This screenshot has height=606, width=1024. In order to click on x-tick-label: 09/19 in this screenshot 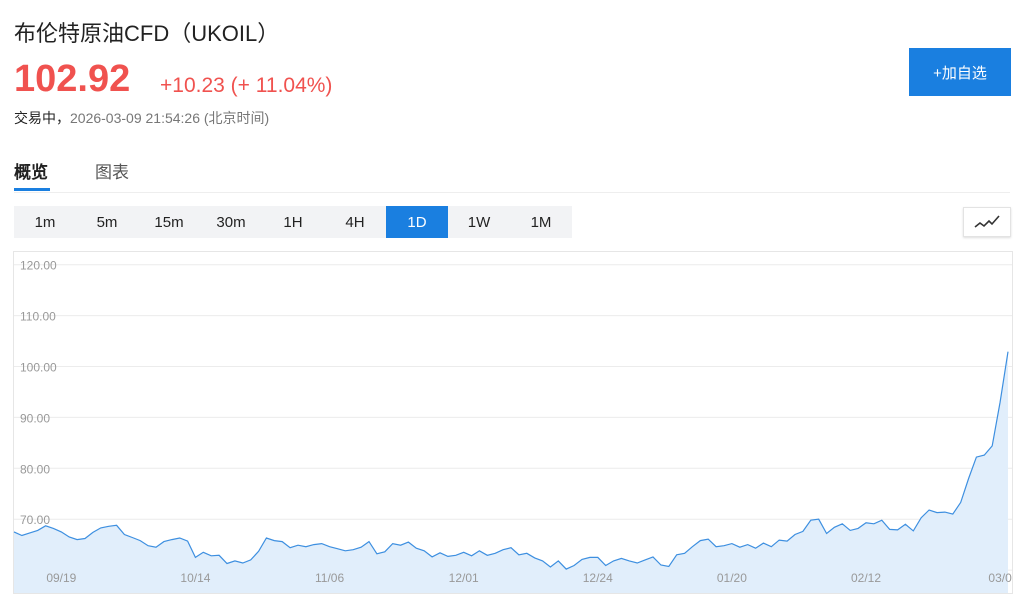, I will do `click(61, 578)`.